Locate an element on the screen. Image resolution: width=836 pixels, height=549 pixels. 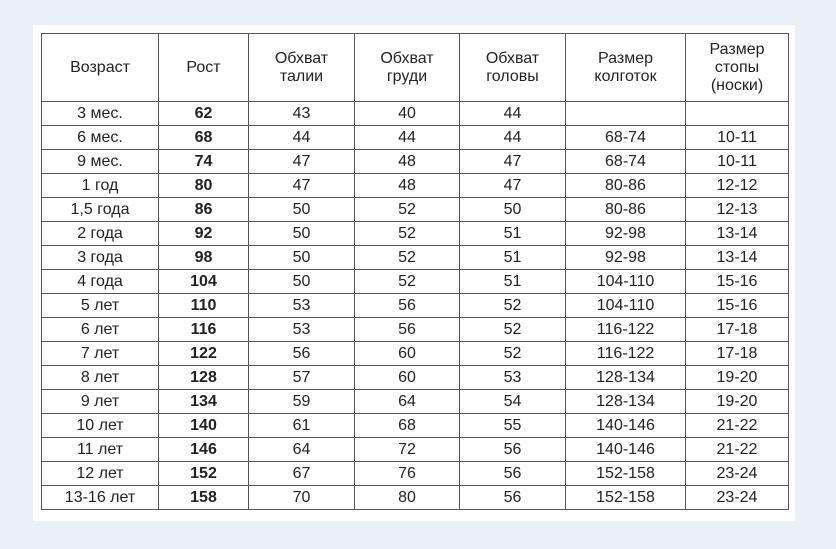
table-row: 11 лет 146 64 72 56 140-146 21-22 is located at coordinates (415, 449).